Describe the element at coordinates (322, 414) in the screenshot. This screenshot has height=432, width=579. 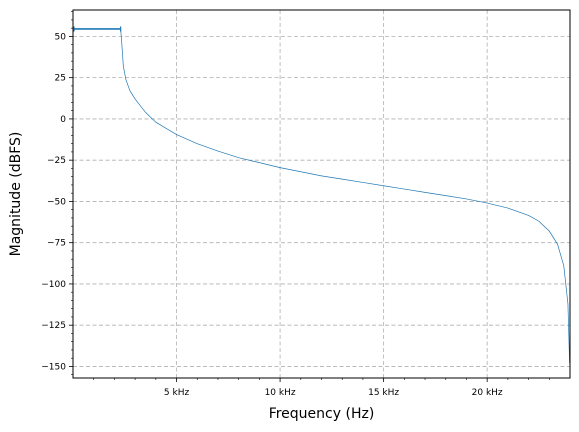
I see `x-axis-title: Frequency (Hz)` at that location.